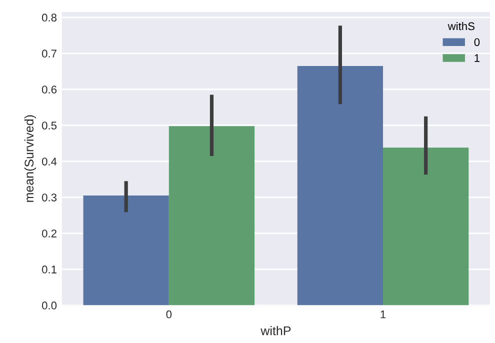 The width and height of the screenshot is (495, 343). I want to click on y-tick-label: 0.5, so click(49, 126).